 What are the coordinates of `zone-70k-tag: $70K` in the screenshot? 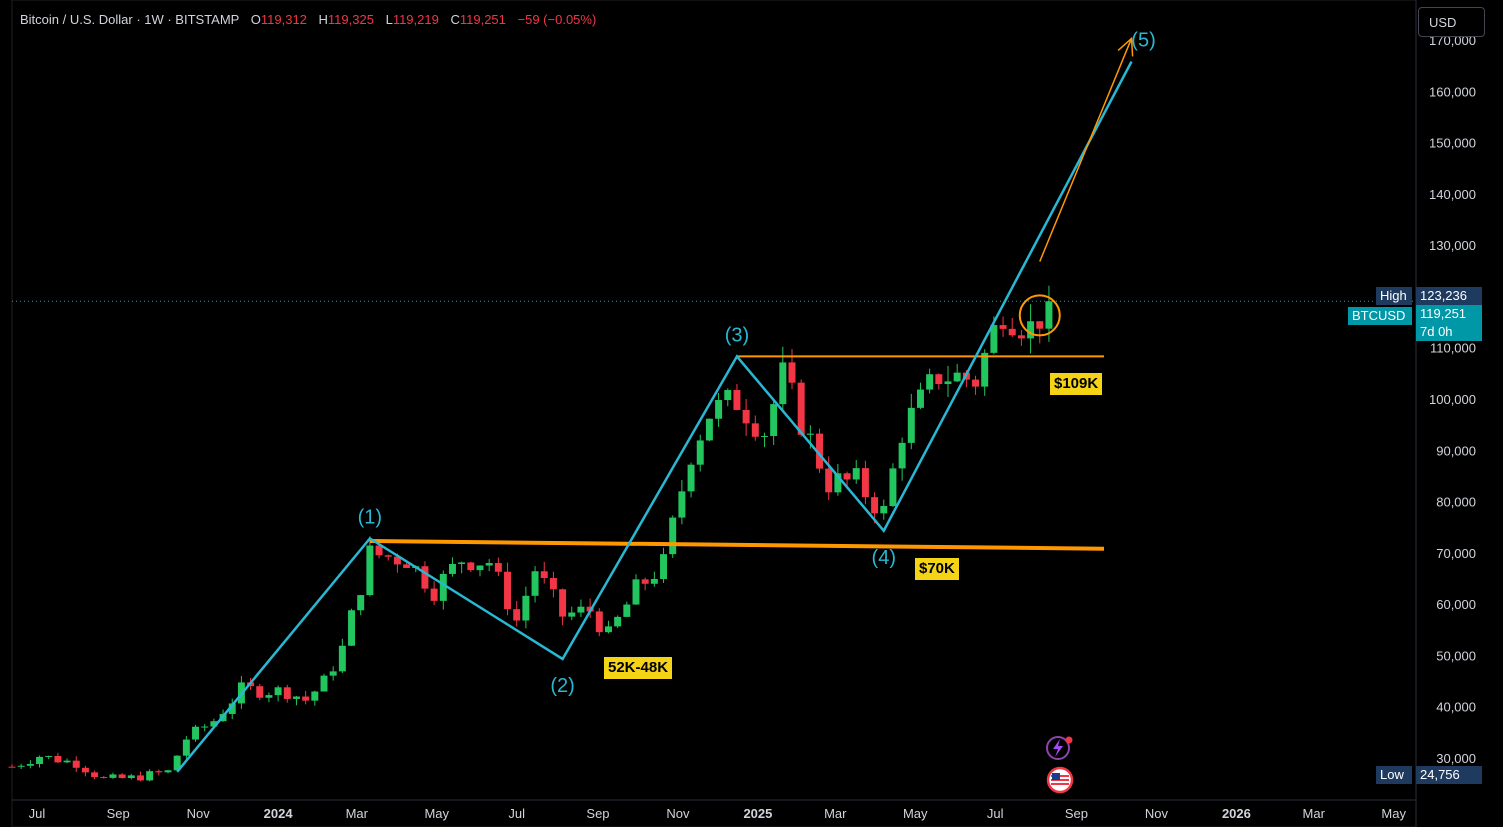 It's located at (937, 569).